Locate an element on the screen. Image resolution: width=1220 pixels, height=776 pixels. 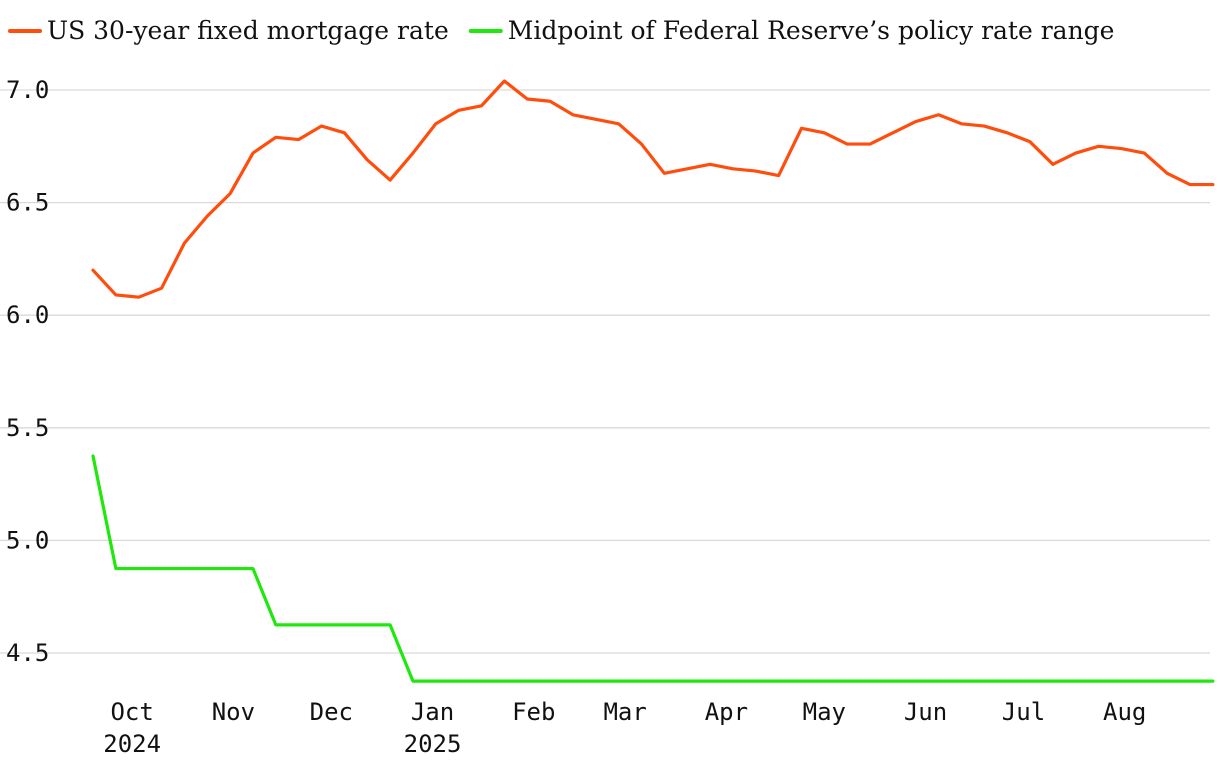
y-tick-label-3: 5.5 is located at coordinates (27, 428).